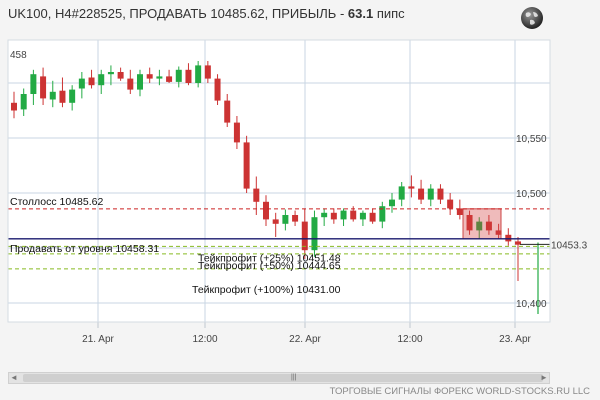 This screenshot has height=400, width=600. Describe the element at coordinates (266, 290) in the screenshot. I see `level-label-take-profit-100: Тейкпрофит (+100%) 10431.00` at that location.